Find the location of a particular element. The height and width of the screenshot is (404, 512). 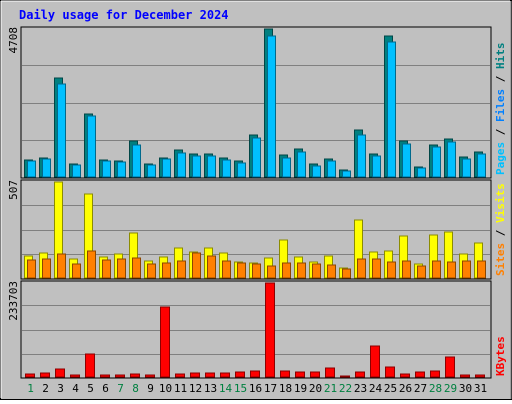

x-tick-label: 2 is located at coordinates (45, 388).